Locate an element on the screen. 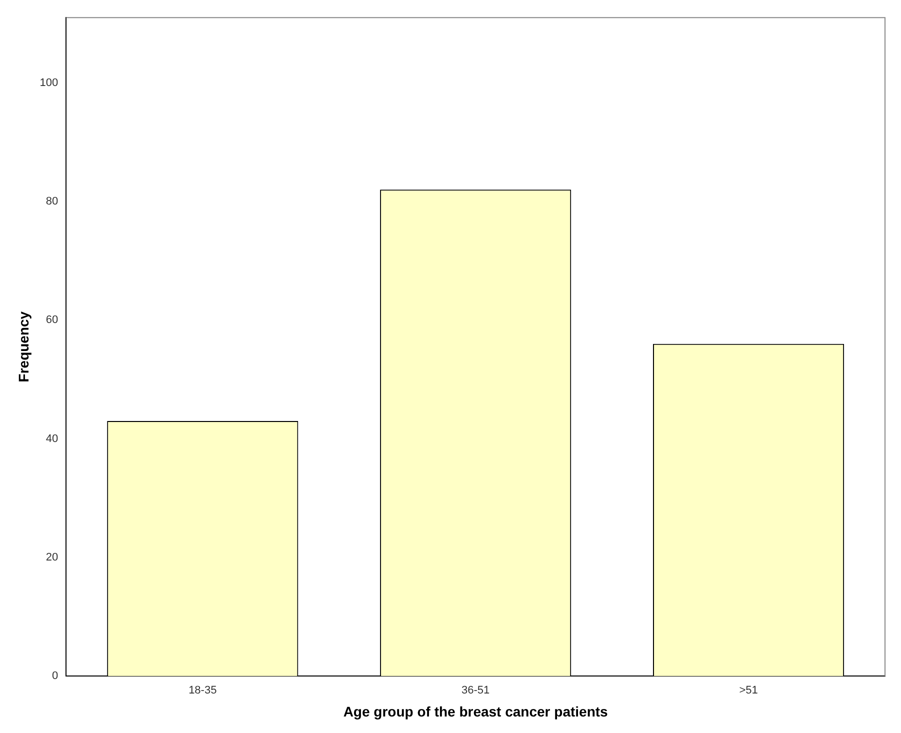  x-tick-label: 36-51 is located at coordinates (476, 690).